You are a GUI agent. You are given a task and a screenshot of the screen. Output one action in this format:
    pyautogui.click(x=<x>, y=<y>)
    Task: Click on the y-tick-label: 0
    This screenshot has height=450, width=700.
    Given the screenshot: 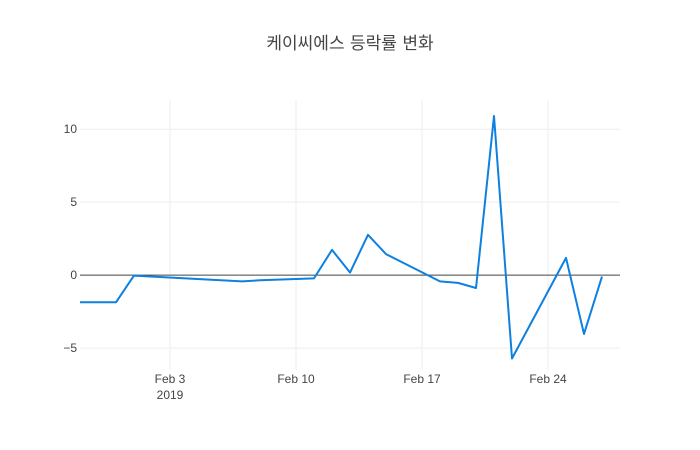 What is the action you would take?
    pyautogui.click(x=73, y=275)
    